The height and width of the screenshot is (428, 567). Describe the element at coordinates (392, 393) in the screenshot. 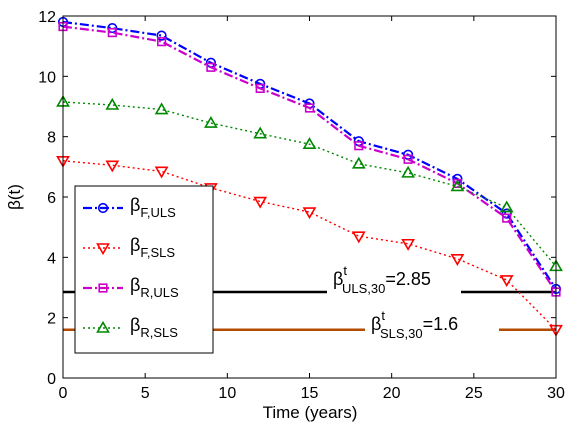

I see `x-tick-label-4: 20` at that location.